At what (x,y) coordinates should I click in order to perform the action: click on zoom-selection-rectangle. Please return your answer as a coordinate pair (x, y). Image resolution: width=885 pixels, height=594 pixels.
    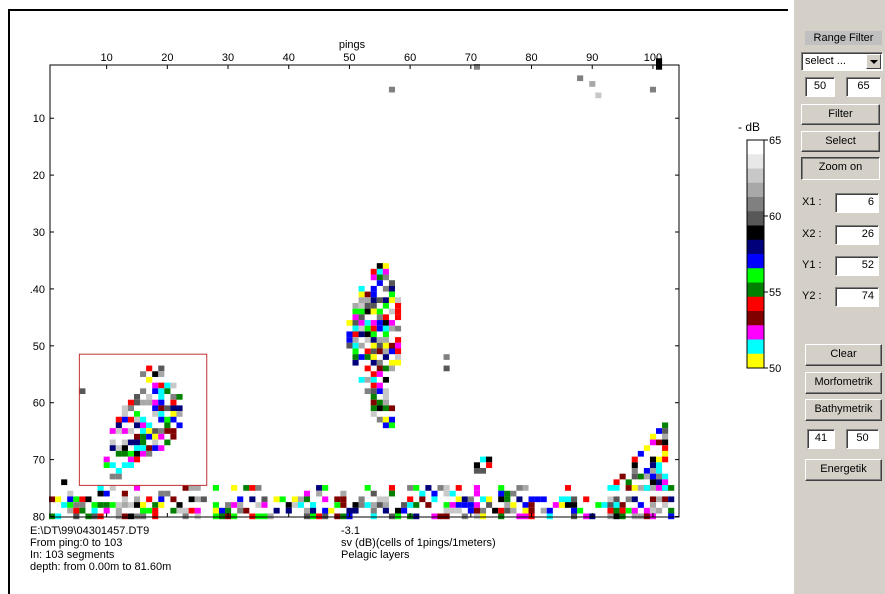
    Looking at the image, I should click on (143, 419).